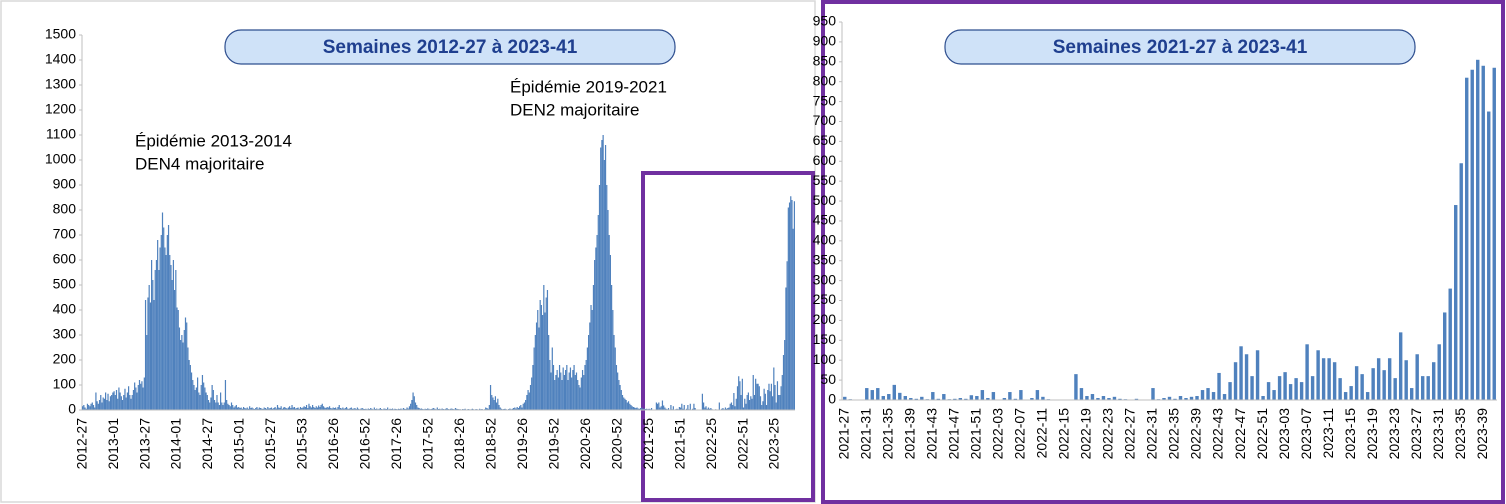 The image size is (1506, 504). What do you see at coordinates (1350, 434) in the screenshot?
I see `x-tick-label: 2023-15` at bounding box center [1350, 434].